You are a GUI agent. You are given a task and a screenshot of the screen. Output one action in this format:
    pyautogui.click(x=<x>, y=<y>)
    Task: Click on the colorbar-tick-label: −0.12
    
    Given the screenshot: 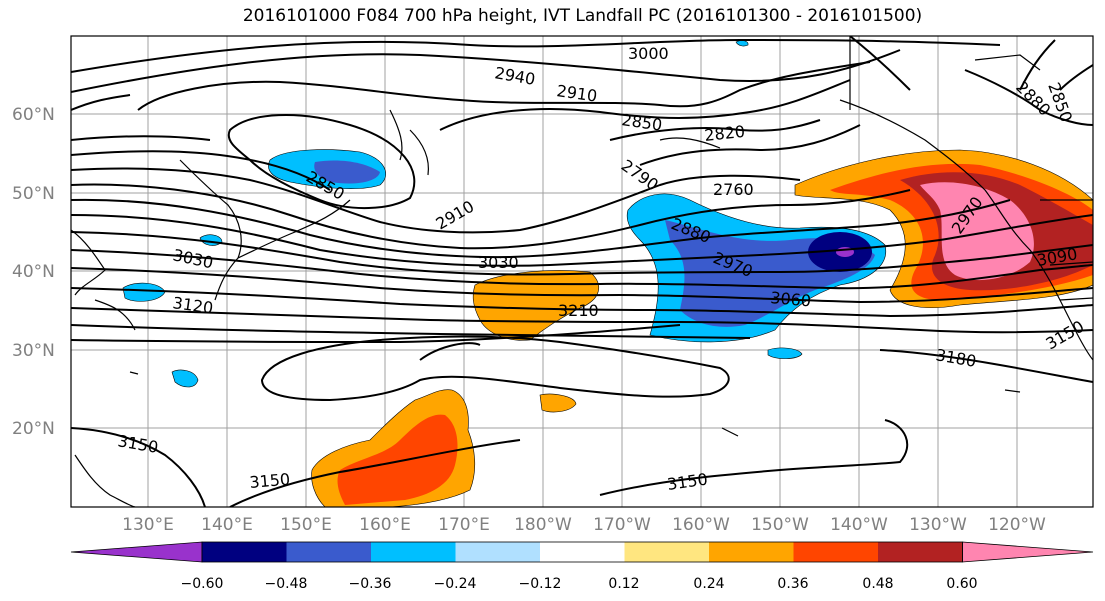 What is the action you would take?
    pyautogui.click(x=540, y=584)
    